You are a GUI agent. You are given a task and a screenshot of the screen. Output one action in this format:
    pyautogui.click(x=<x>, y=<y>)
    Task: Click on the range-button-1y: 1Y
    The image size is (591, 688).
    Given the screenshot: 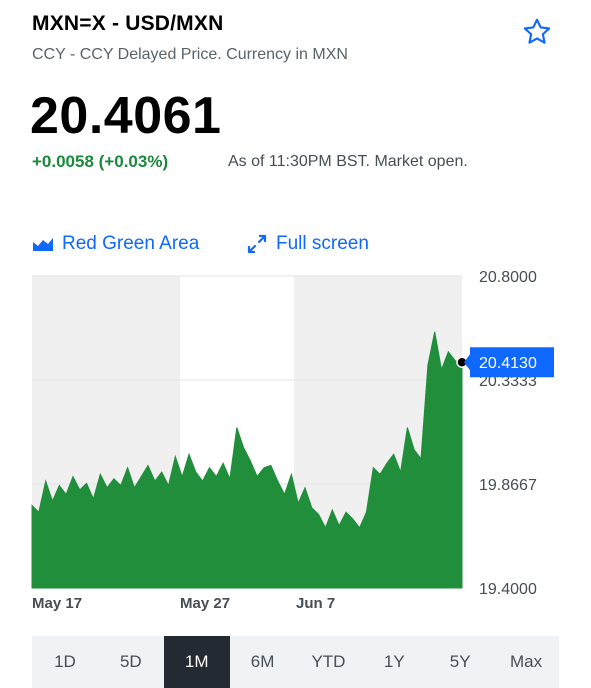 What is the action you would take?
    pyautogui.click(x=394, y=661)
    